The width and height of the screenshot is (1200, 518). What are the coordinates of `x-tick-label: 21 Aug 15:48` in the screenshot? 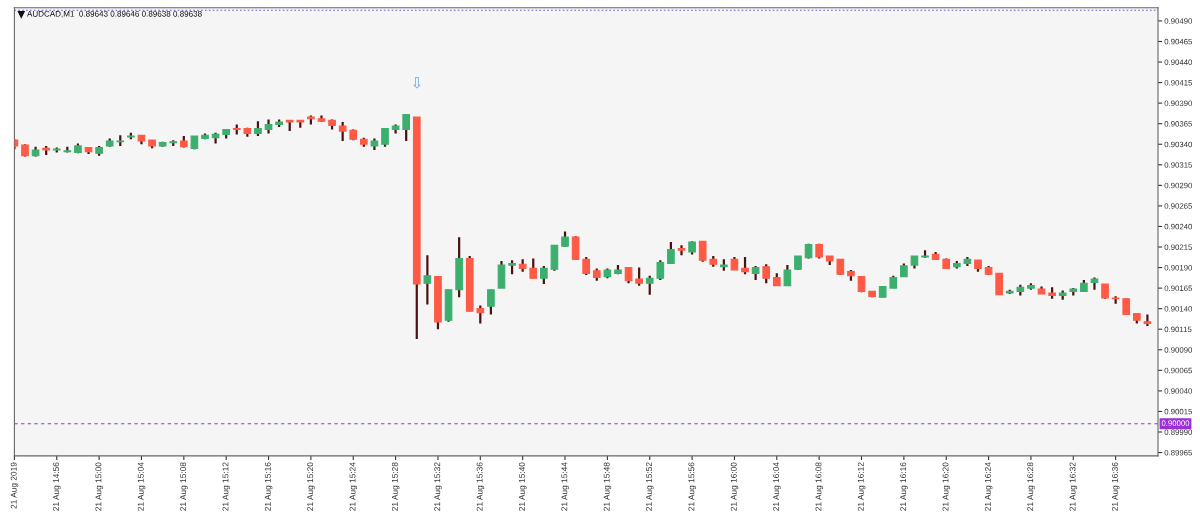 It's located at (607, 486).